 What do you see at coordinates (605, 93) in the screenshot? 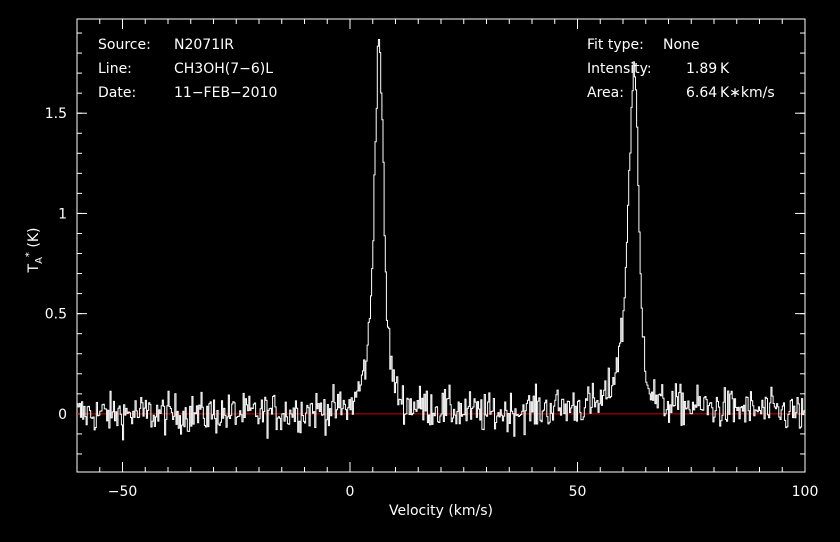
I see `info-area-key: Area:` at bounding box center [605, 93].